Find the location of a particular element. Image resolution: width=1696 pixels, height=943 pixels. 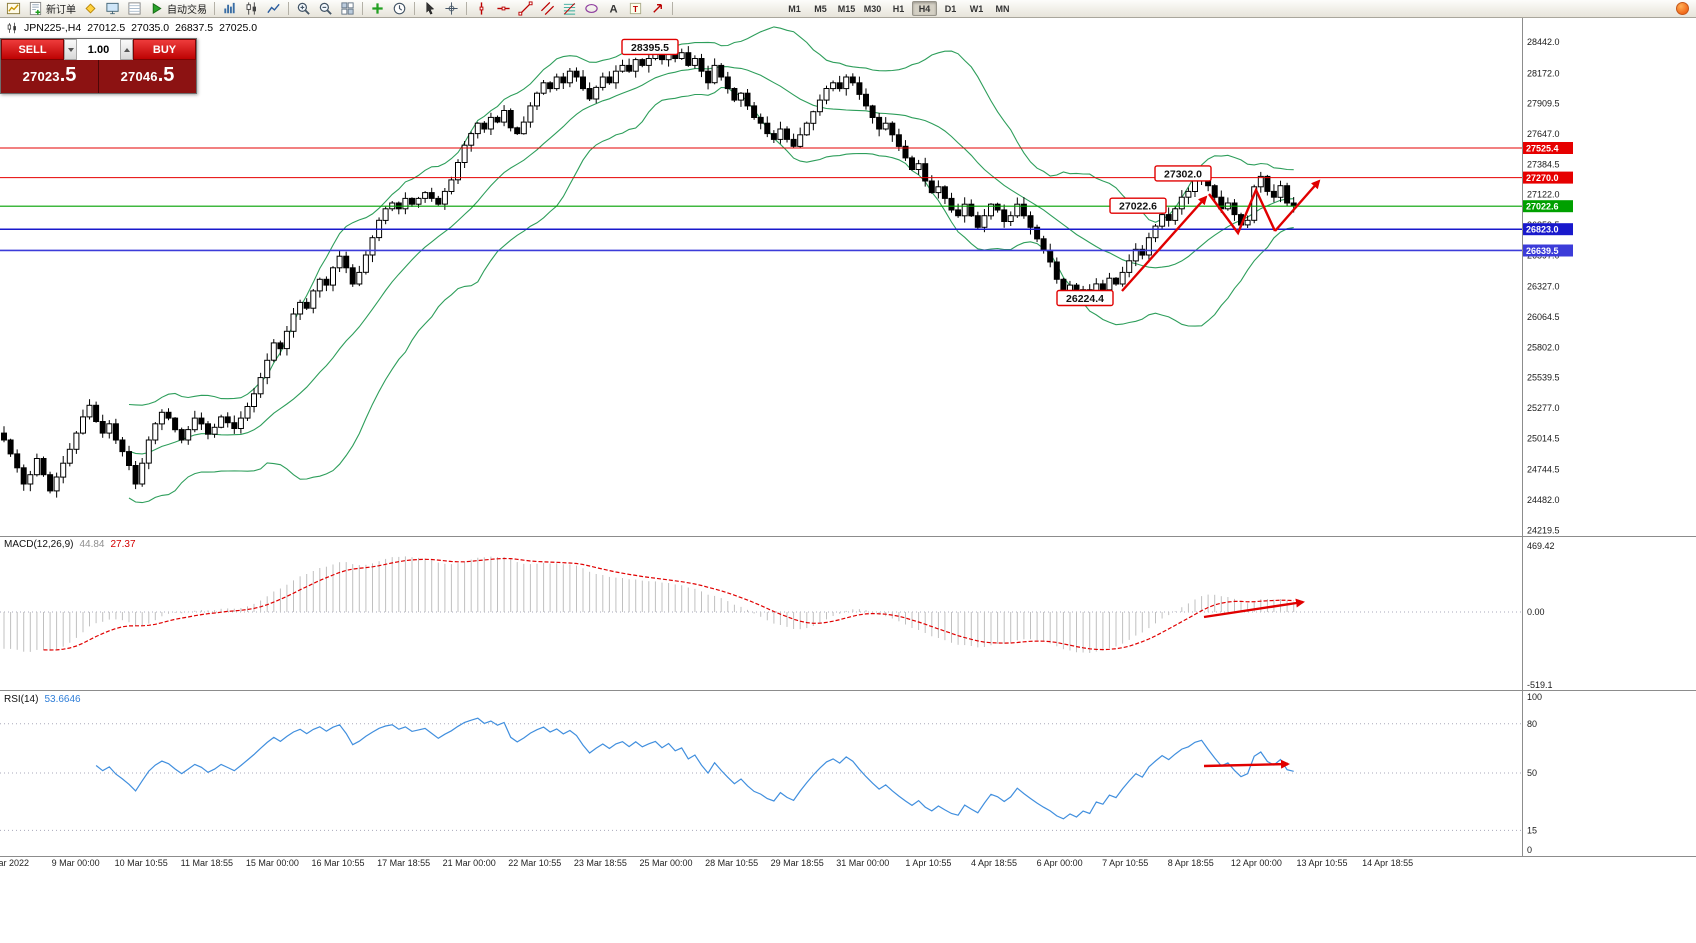

sell-price: 27023 .5 is located at coordinates (49, 76).